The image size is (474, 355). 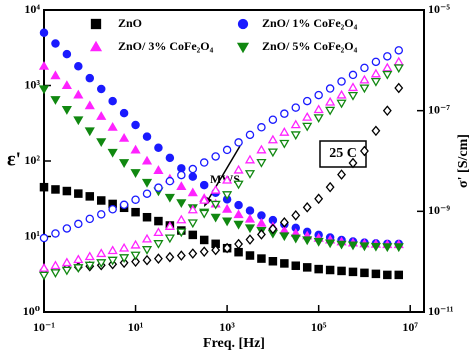 I want to click on x-tick-label: 10³, so click(x=227, y=327).